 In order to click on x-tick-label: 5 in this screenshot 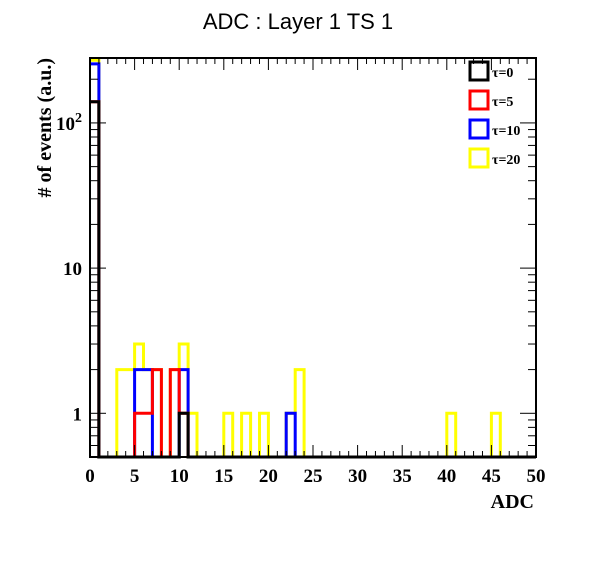, I will do `click(135, 476)`.